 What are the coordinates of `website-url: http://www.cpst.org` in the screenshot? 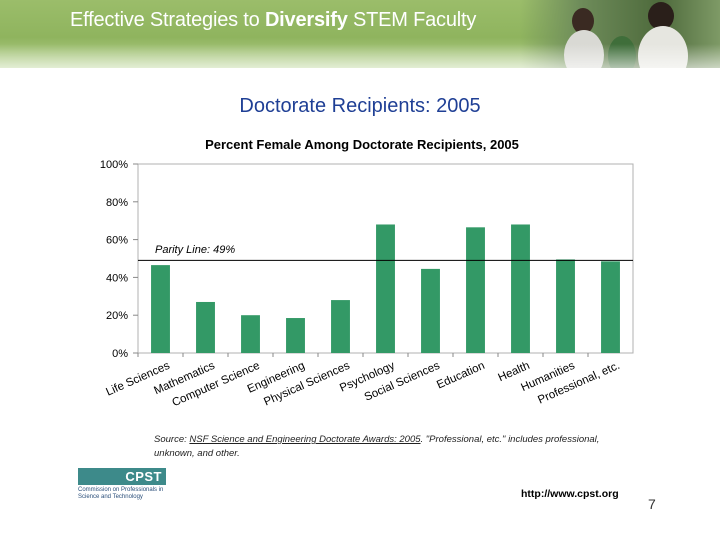 It's located at (570, 494).